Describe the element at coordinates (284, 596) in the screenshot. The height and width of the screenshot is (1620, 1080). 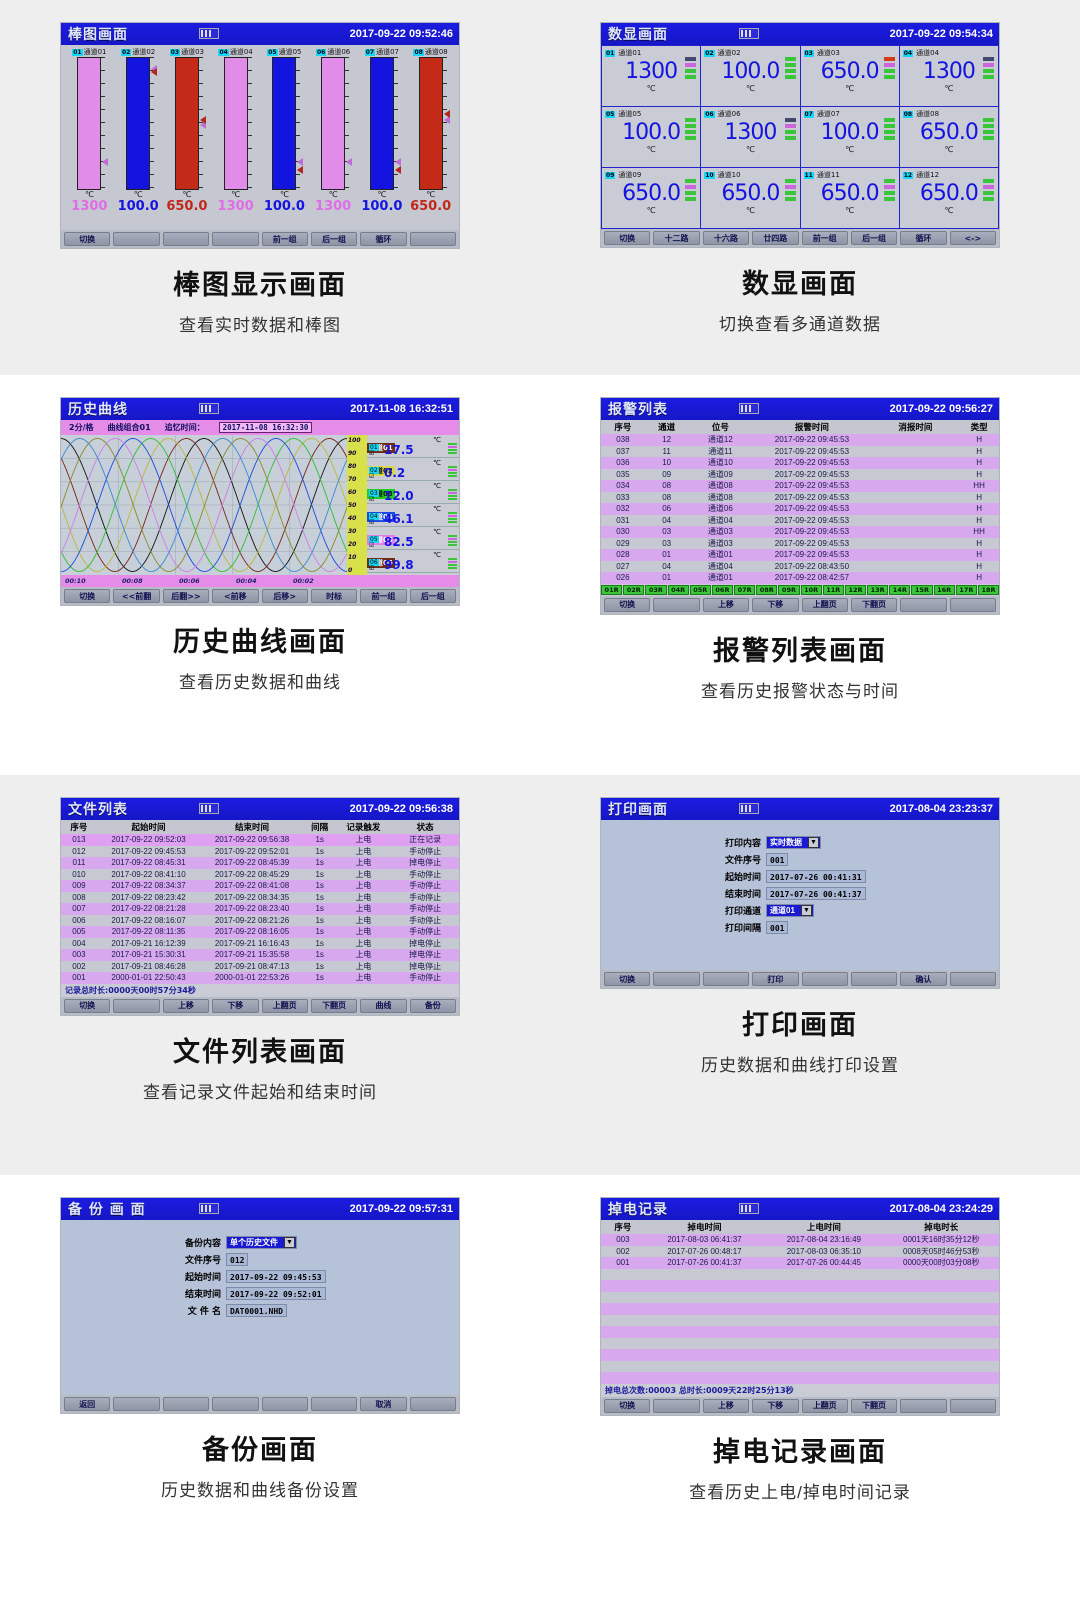
I see `button-5: 后移>` at that location.